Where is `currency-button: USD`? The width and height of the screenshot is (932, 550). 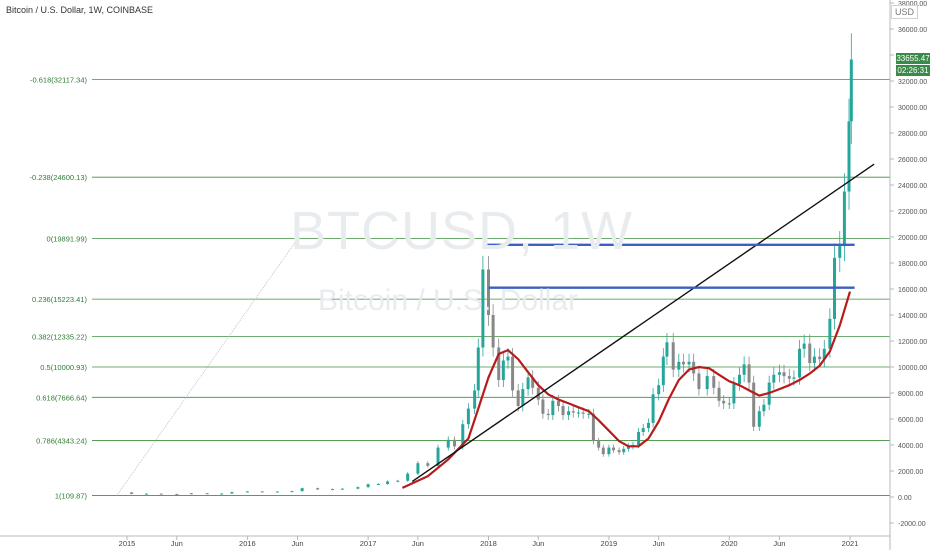 currency-button: USD is located at coordinates (904, 12).